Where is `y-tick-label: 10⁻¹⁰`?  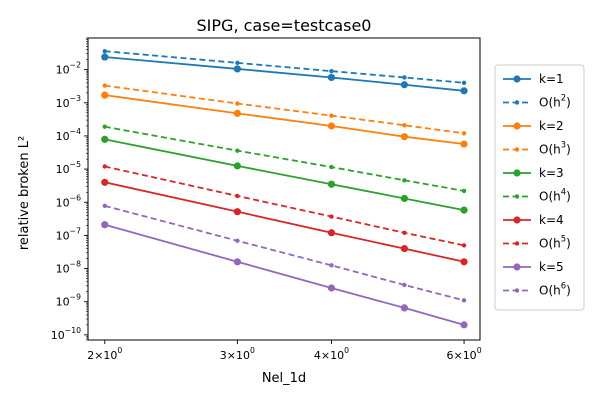
y-tick-label: 10⁻¹⁰ is located at coordinates (66, 334).